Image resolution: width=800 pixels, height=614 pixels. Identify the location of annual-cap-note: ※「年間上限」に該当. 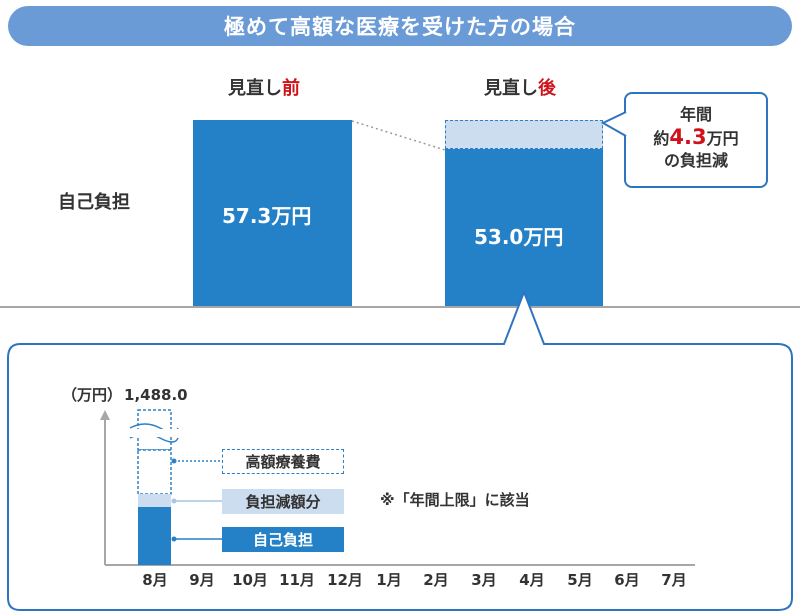
(455, 500).